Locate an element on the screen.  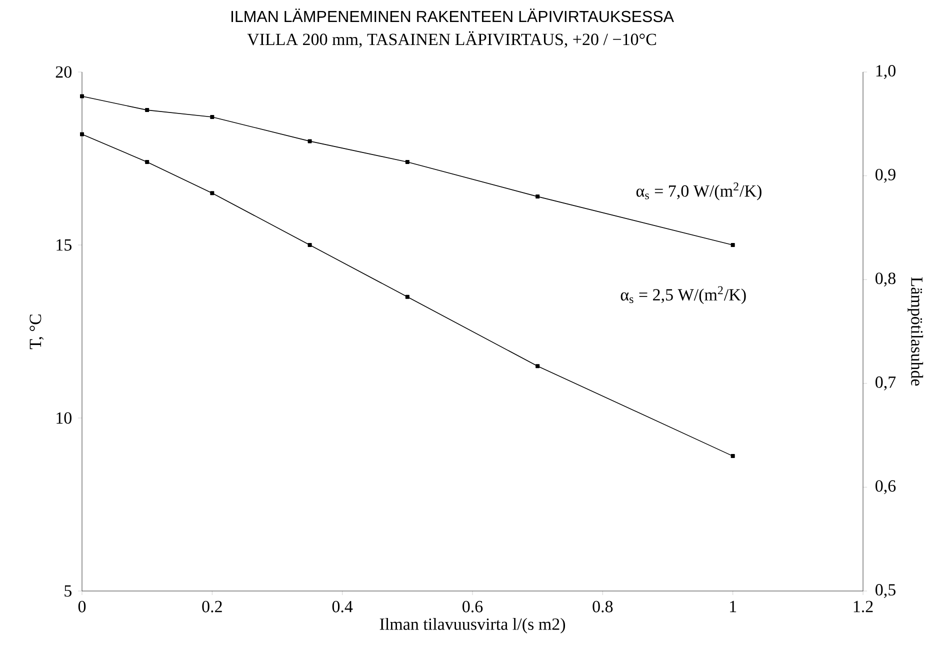
x-tick-label: 0.2 is located at coordinates (212, 606).